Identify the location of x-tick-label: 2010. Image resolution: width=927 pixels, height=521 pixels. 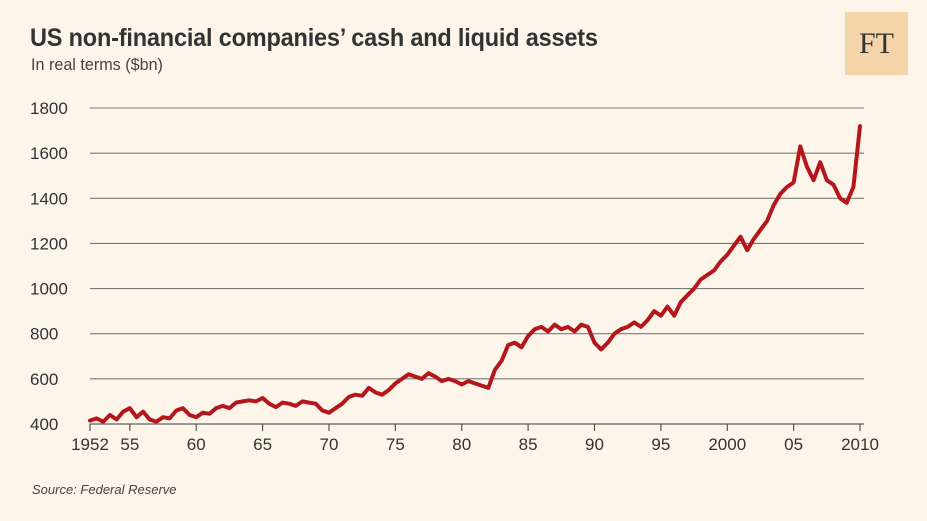
(860, 444).